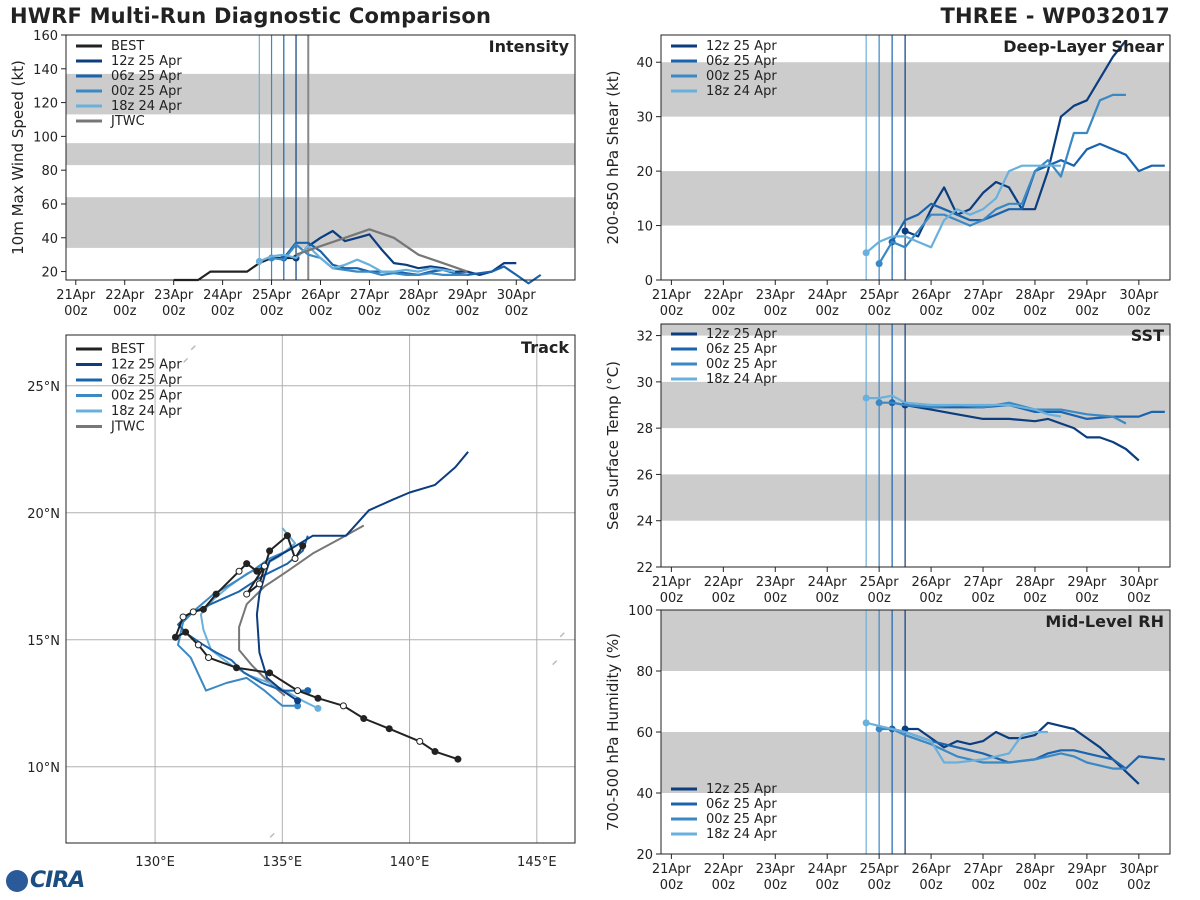 This screenshot has height=900, width=1200. What do you see at coordinates (1028, 748) in the screenshot?
I see `series-line-r06z` at bounding box center [1028, 748].